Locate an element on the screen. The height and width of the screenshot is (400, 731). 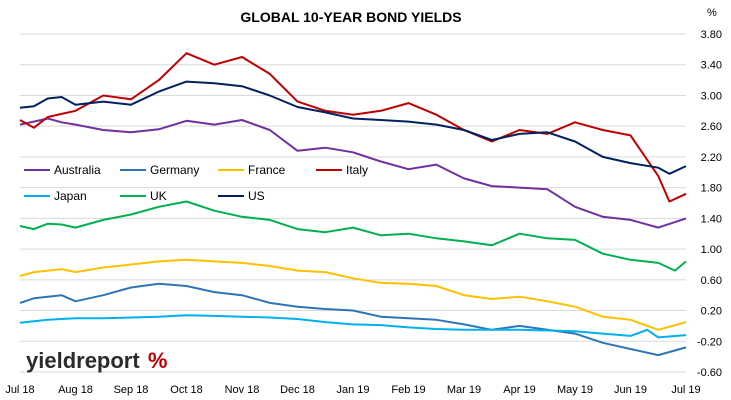
y-tick-label: 1.80 is located at coordinates (711, 189).